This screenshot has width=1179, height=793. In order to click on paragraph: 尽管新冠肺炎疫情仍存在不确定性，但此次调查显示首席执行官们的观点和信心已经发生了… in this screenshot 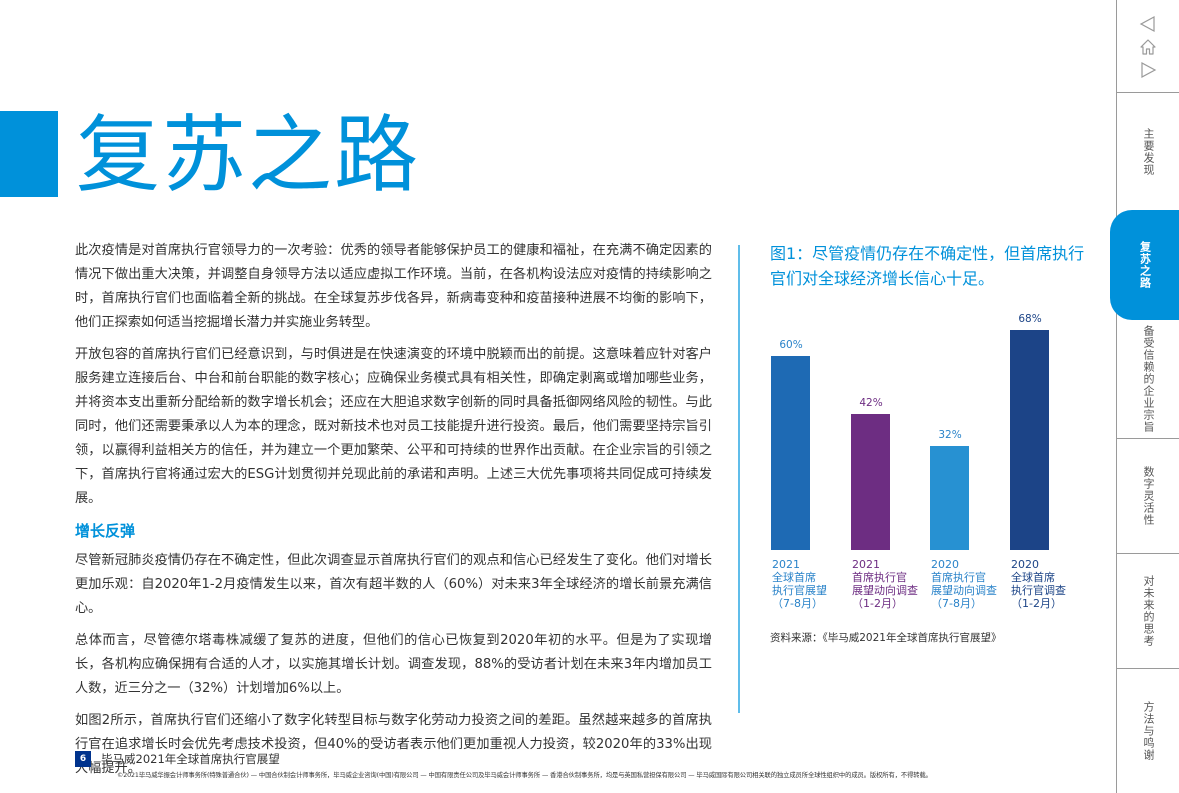, I will do `click(393, 584)`.